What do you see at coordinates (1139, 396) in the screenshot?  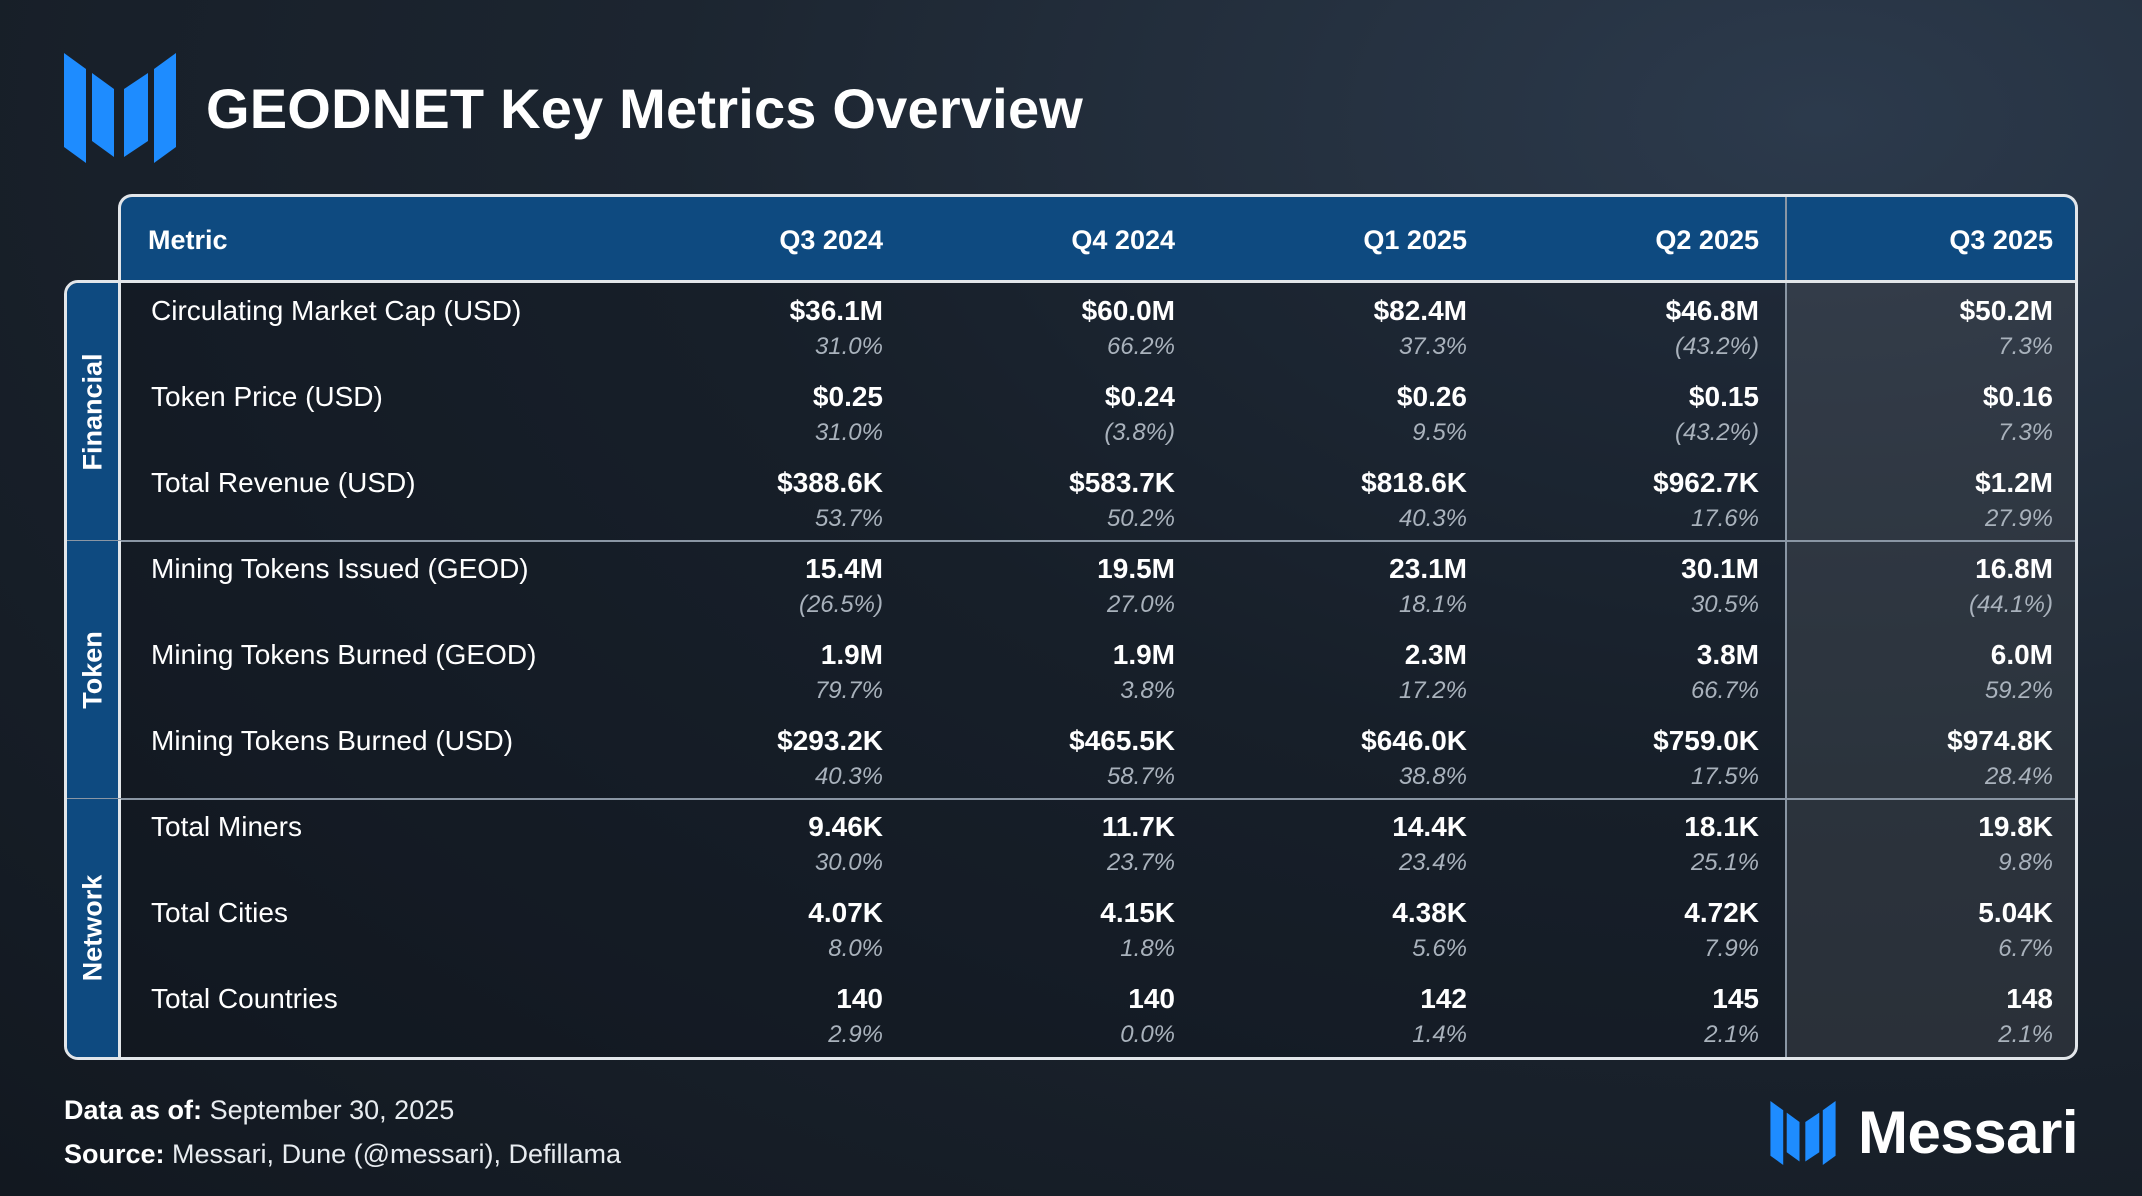 I see `metric-value: $0.24` at bounding box center [1139, 396].